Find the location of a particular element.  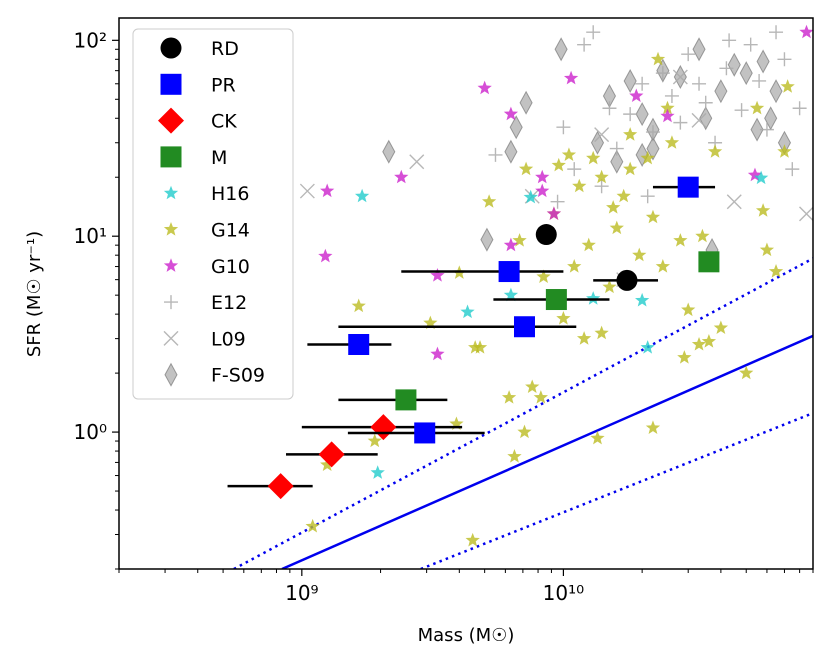

legend-entry-e12: E12 is located at coordinates (205, 303).